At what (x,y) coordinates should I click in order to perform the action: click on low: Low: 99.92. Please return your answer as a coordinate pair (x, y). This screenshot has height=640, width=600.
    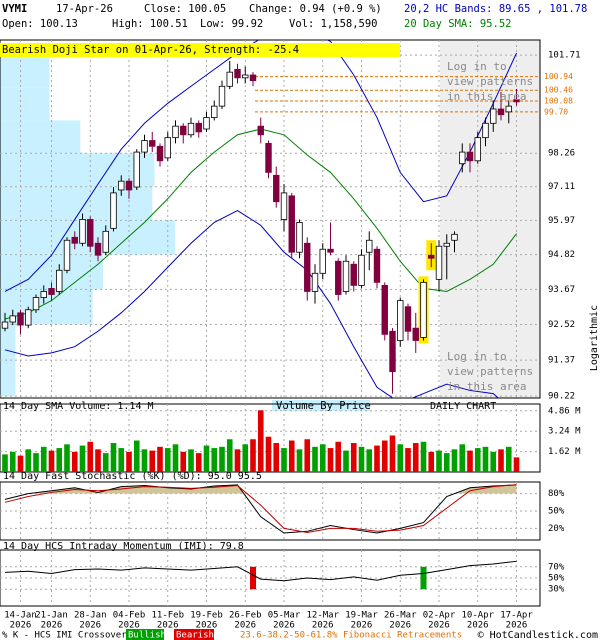
    Looking at the image, I should click on (231, 24).